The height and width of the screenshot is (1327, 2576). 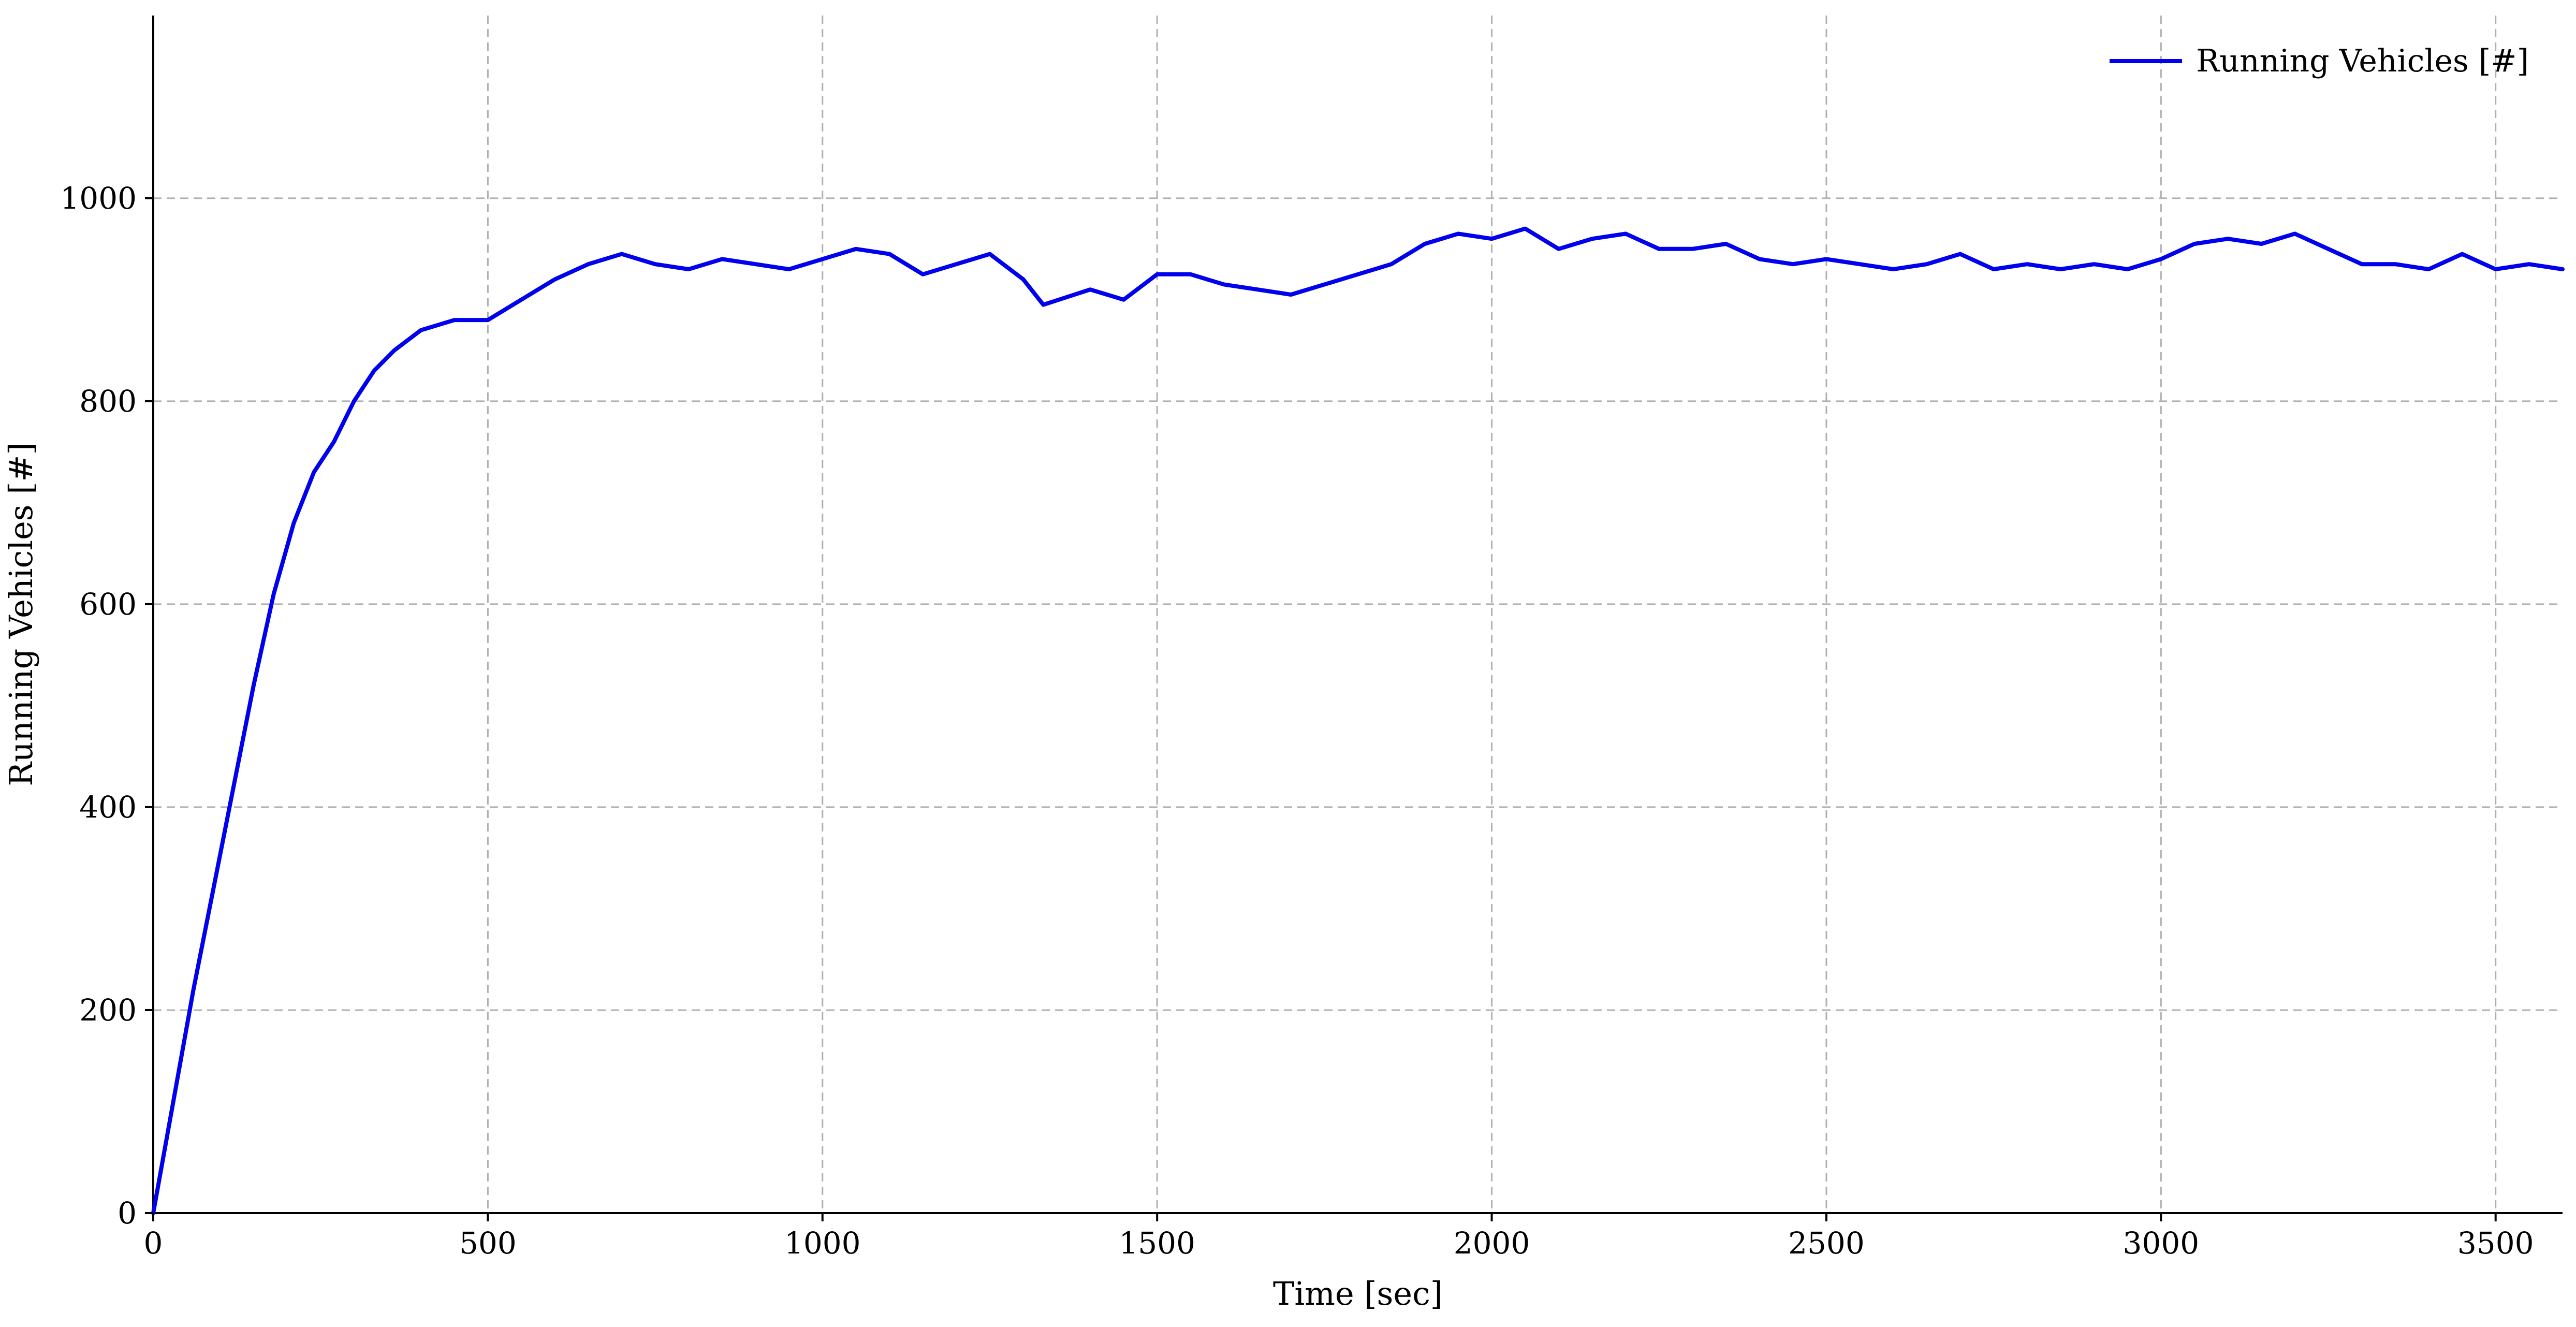 I want to click on y-tick-label-600: 600, so click(x=108, y=604).